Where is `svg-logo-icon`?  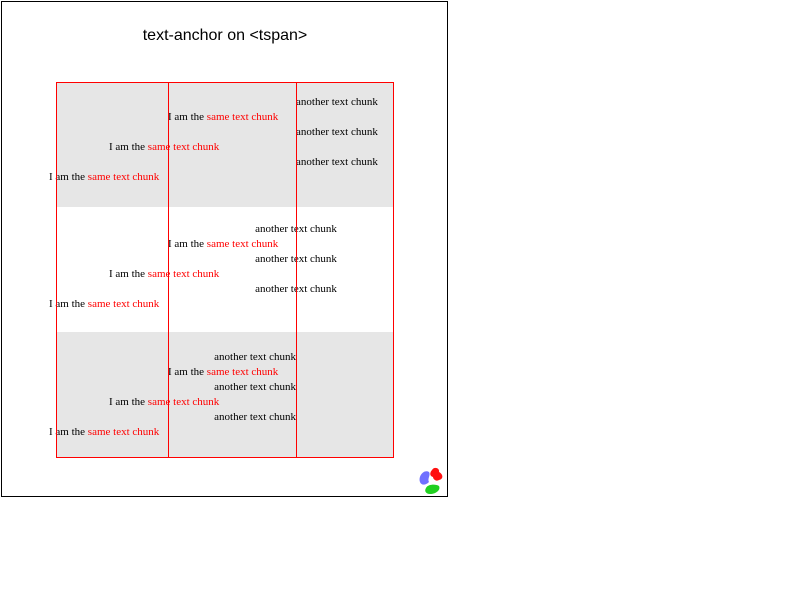 svg-logo-icon is located at coordinates (431, 480).